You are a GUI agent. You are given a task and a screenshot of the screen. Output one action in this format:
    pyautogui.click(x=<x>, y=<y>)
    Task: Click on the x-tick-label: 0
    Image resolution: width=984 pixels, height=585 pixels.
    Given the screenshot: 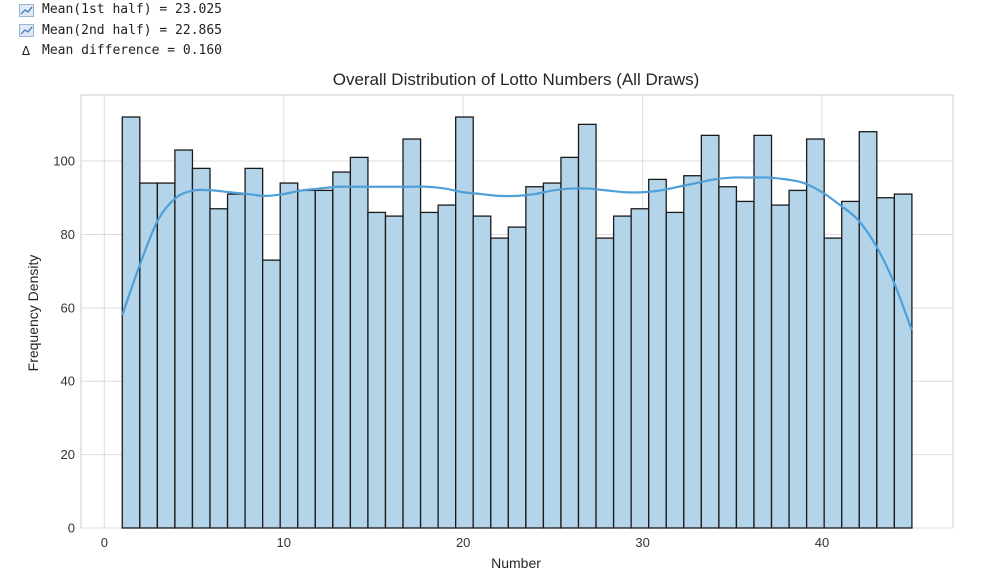 What is the action you would take?
    pyautogui.click(x=104, y=542)
    